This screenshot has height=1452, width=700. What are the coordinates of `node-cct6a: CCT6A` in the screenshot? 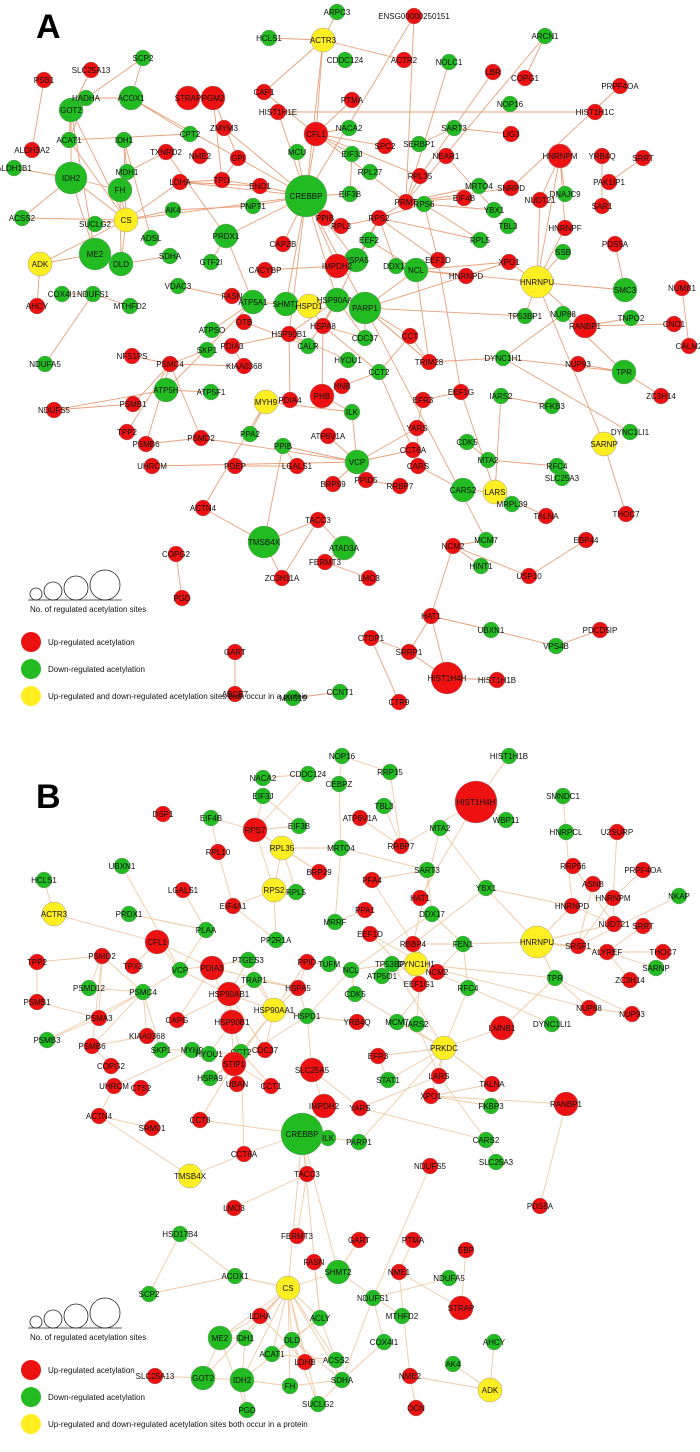 It's located at (413, 450).